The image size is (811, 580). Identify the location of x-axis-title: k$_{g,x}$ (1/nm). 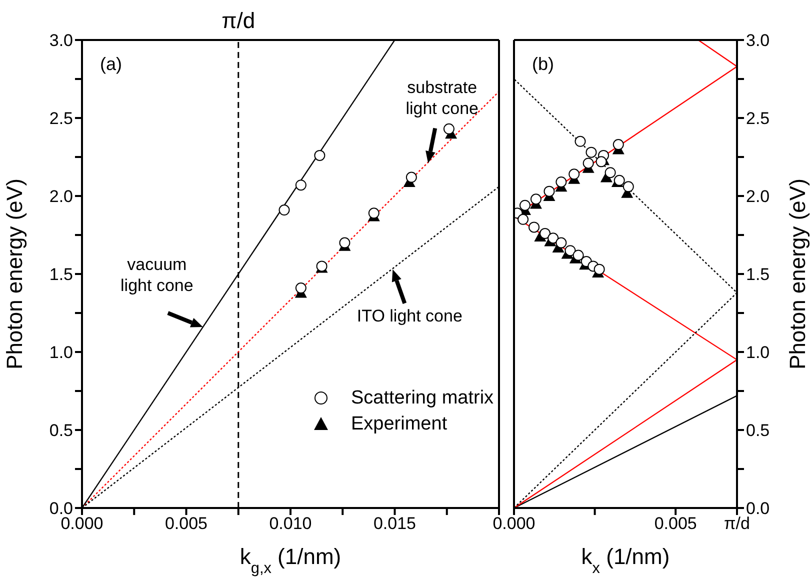
(291, 560).